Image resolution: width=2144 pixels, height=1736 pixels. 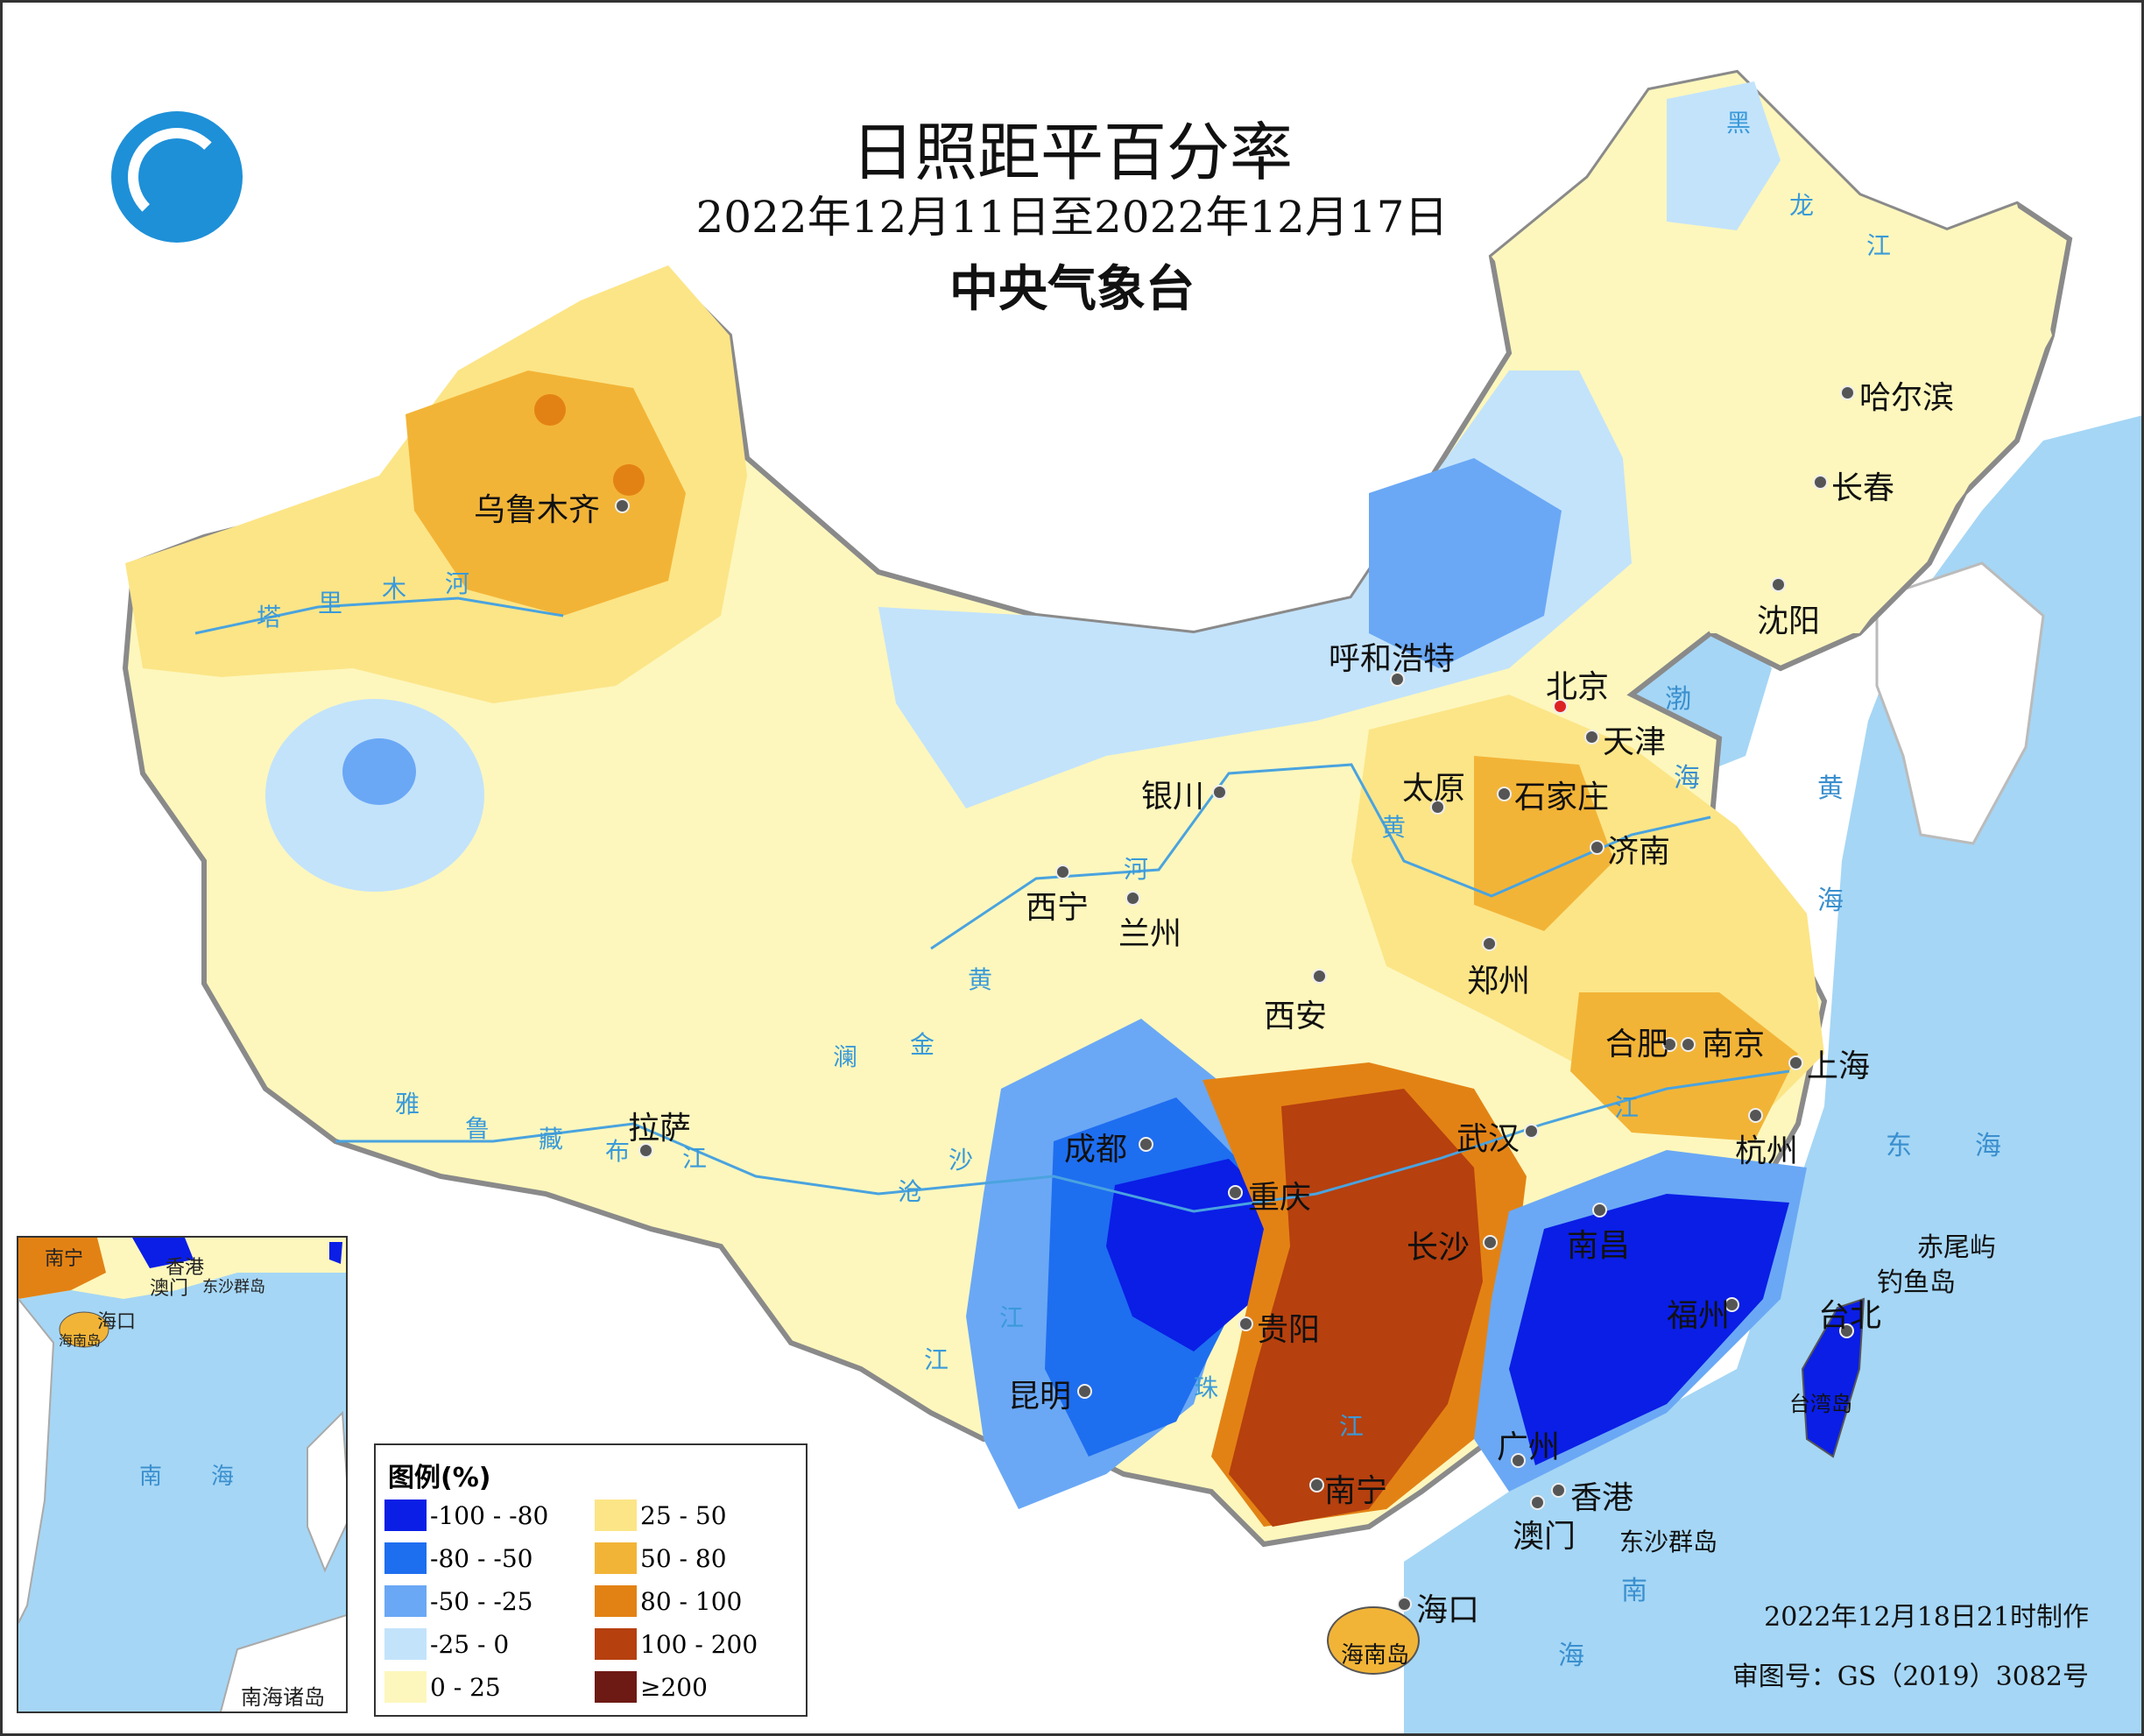 I want to click on river-label: 藏, so click(x=551, y=1139).